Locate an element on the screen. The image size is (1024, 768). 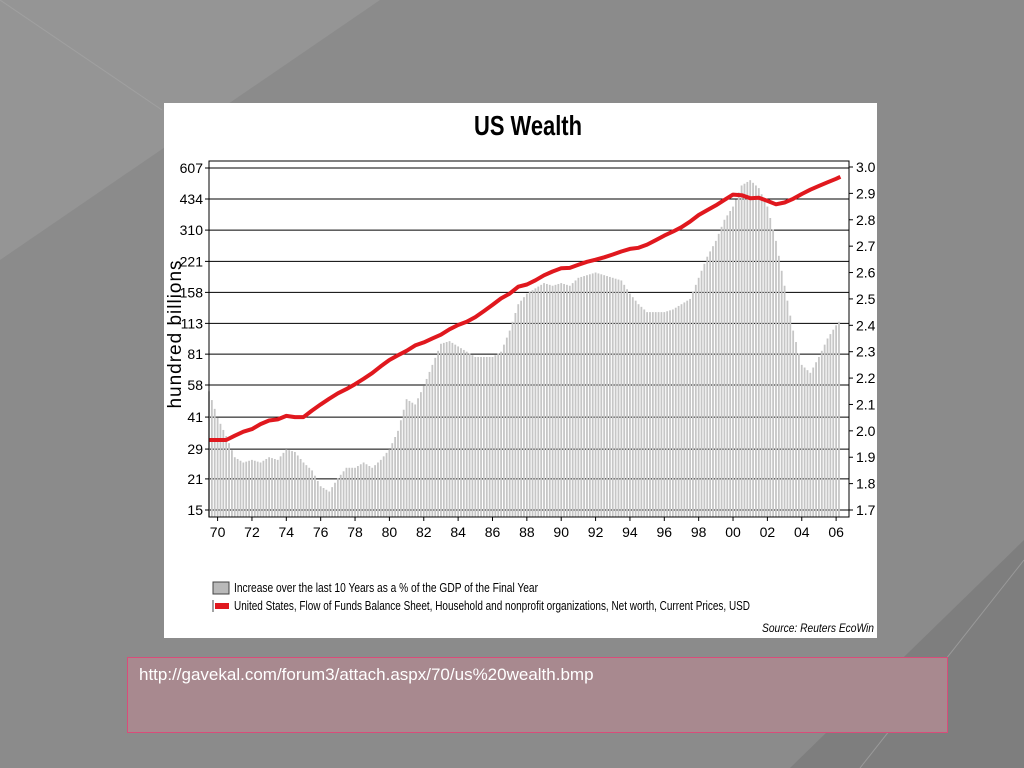
right-tick-label: 2.5 is located at coordinates (866, 299).